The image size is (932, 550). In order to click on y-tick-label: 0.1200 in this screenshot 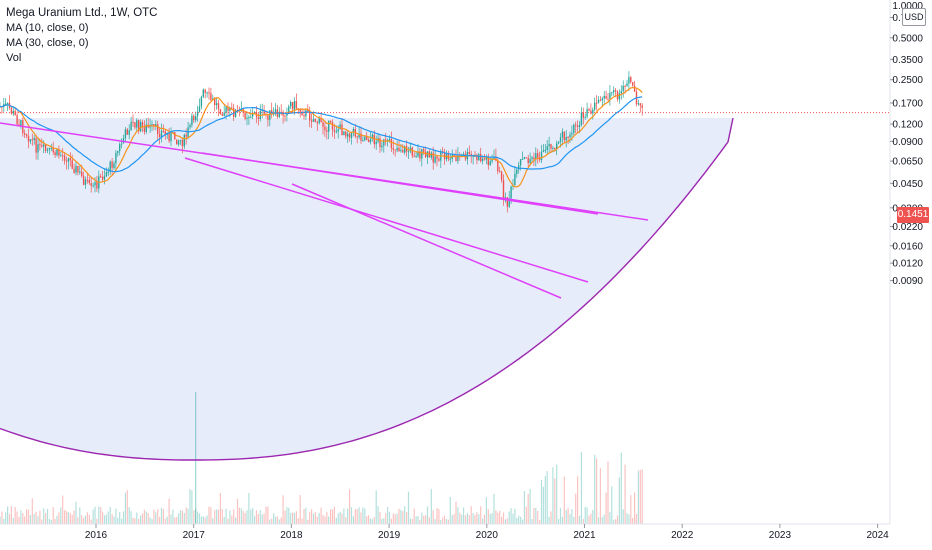, I will do `click(907, 125)`.